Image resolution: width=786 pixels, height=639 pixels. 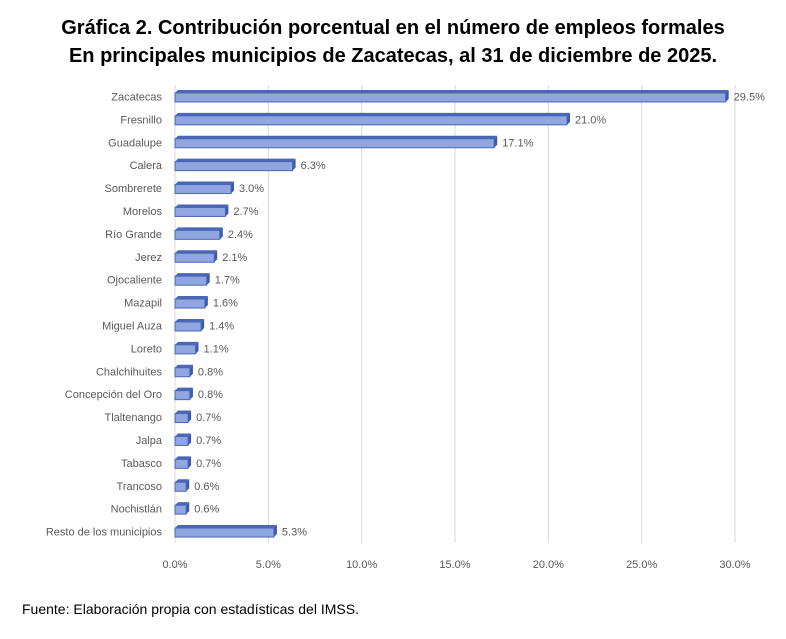 What do you see at coordinates (146, 166) in the screenshot?
I see `category-label: Calera` at bounding box center [146, 166].